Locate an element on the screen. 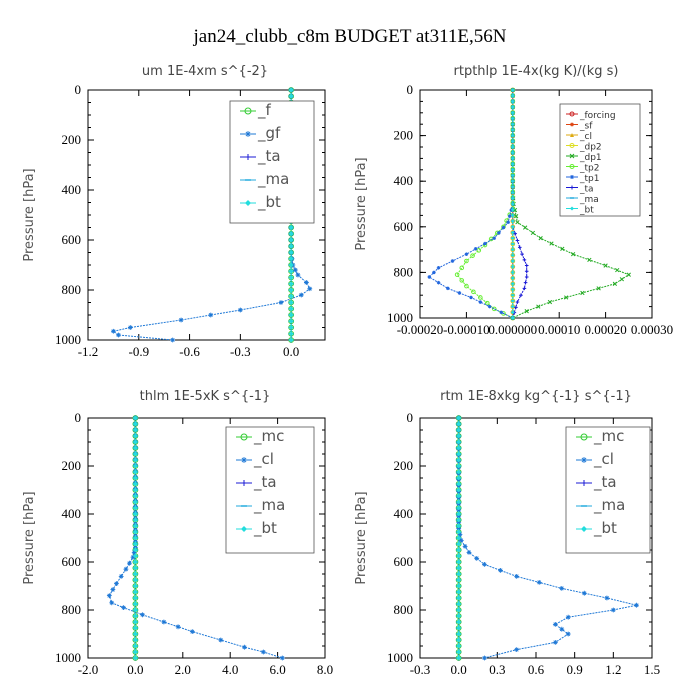 This screenshot has height=700, width=700. legend-label: _ma is located at coordinates (589, 200).